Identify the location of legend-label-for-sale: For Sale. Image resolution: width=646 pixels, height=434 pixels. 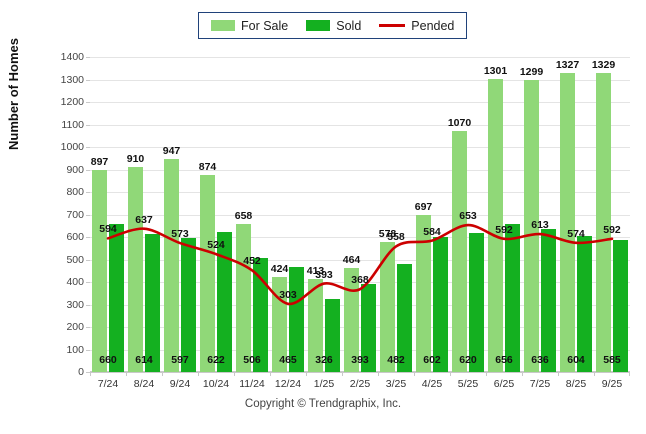
(265, 25).